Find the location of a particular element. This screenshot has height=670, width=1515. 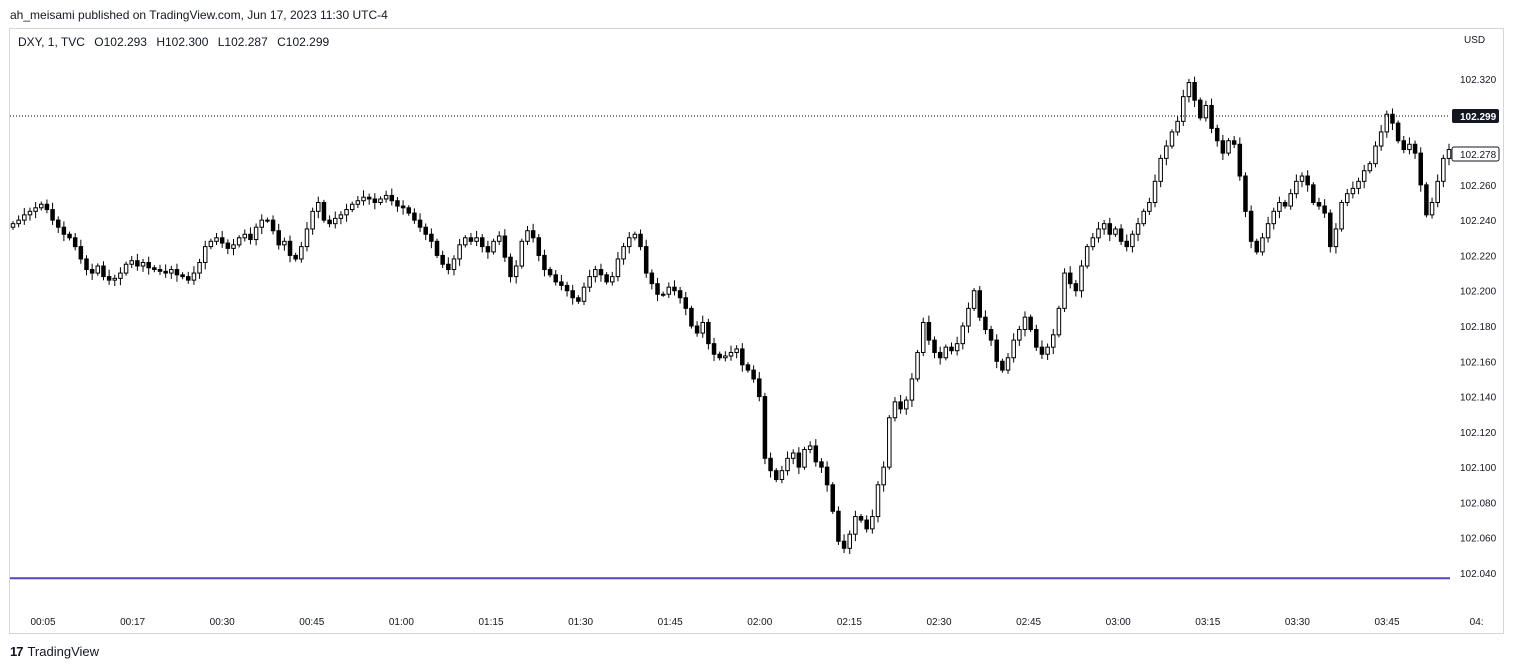

x-tick-label: 04: is located at coordinates (1477, 622).